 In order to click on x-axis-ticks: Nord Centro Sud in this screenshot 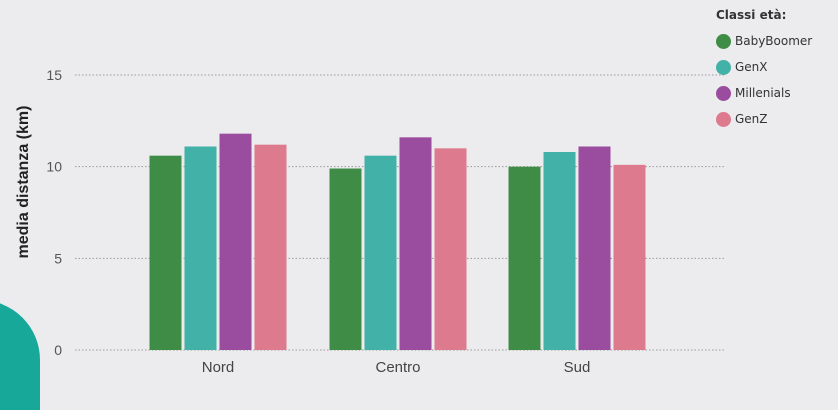, I will do `click(396, 367)`.